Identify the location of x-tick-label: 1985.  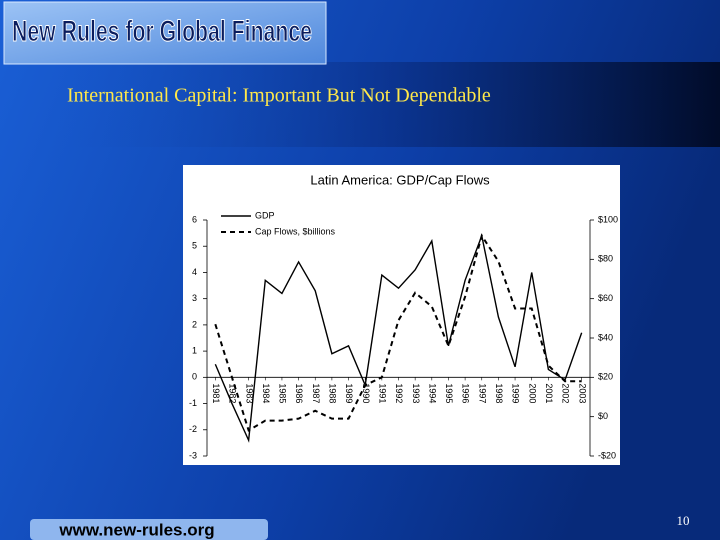
(283, 393).